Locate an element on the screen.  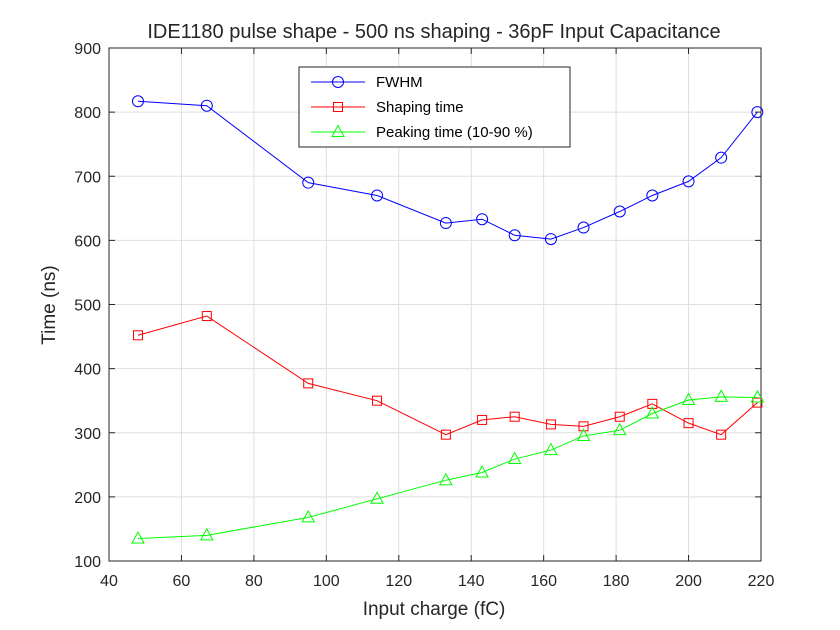
y-axis-label: Time (ns) is located at coordinates (49, 305).